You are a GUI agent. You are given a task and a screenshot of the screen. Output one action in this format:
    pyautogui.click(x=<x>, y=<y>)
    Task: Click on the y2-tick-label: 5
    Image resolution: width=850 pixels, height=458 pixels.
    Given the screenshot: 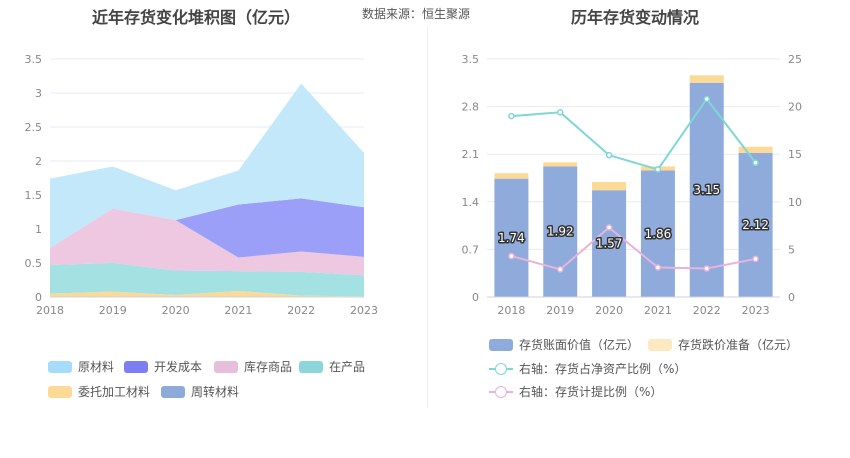 What is the action you would take?
    pyautogui.click(x=791, y=249)
    